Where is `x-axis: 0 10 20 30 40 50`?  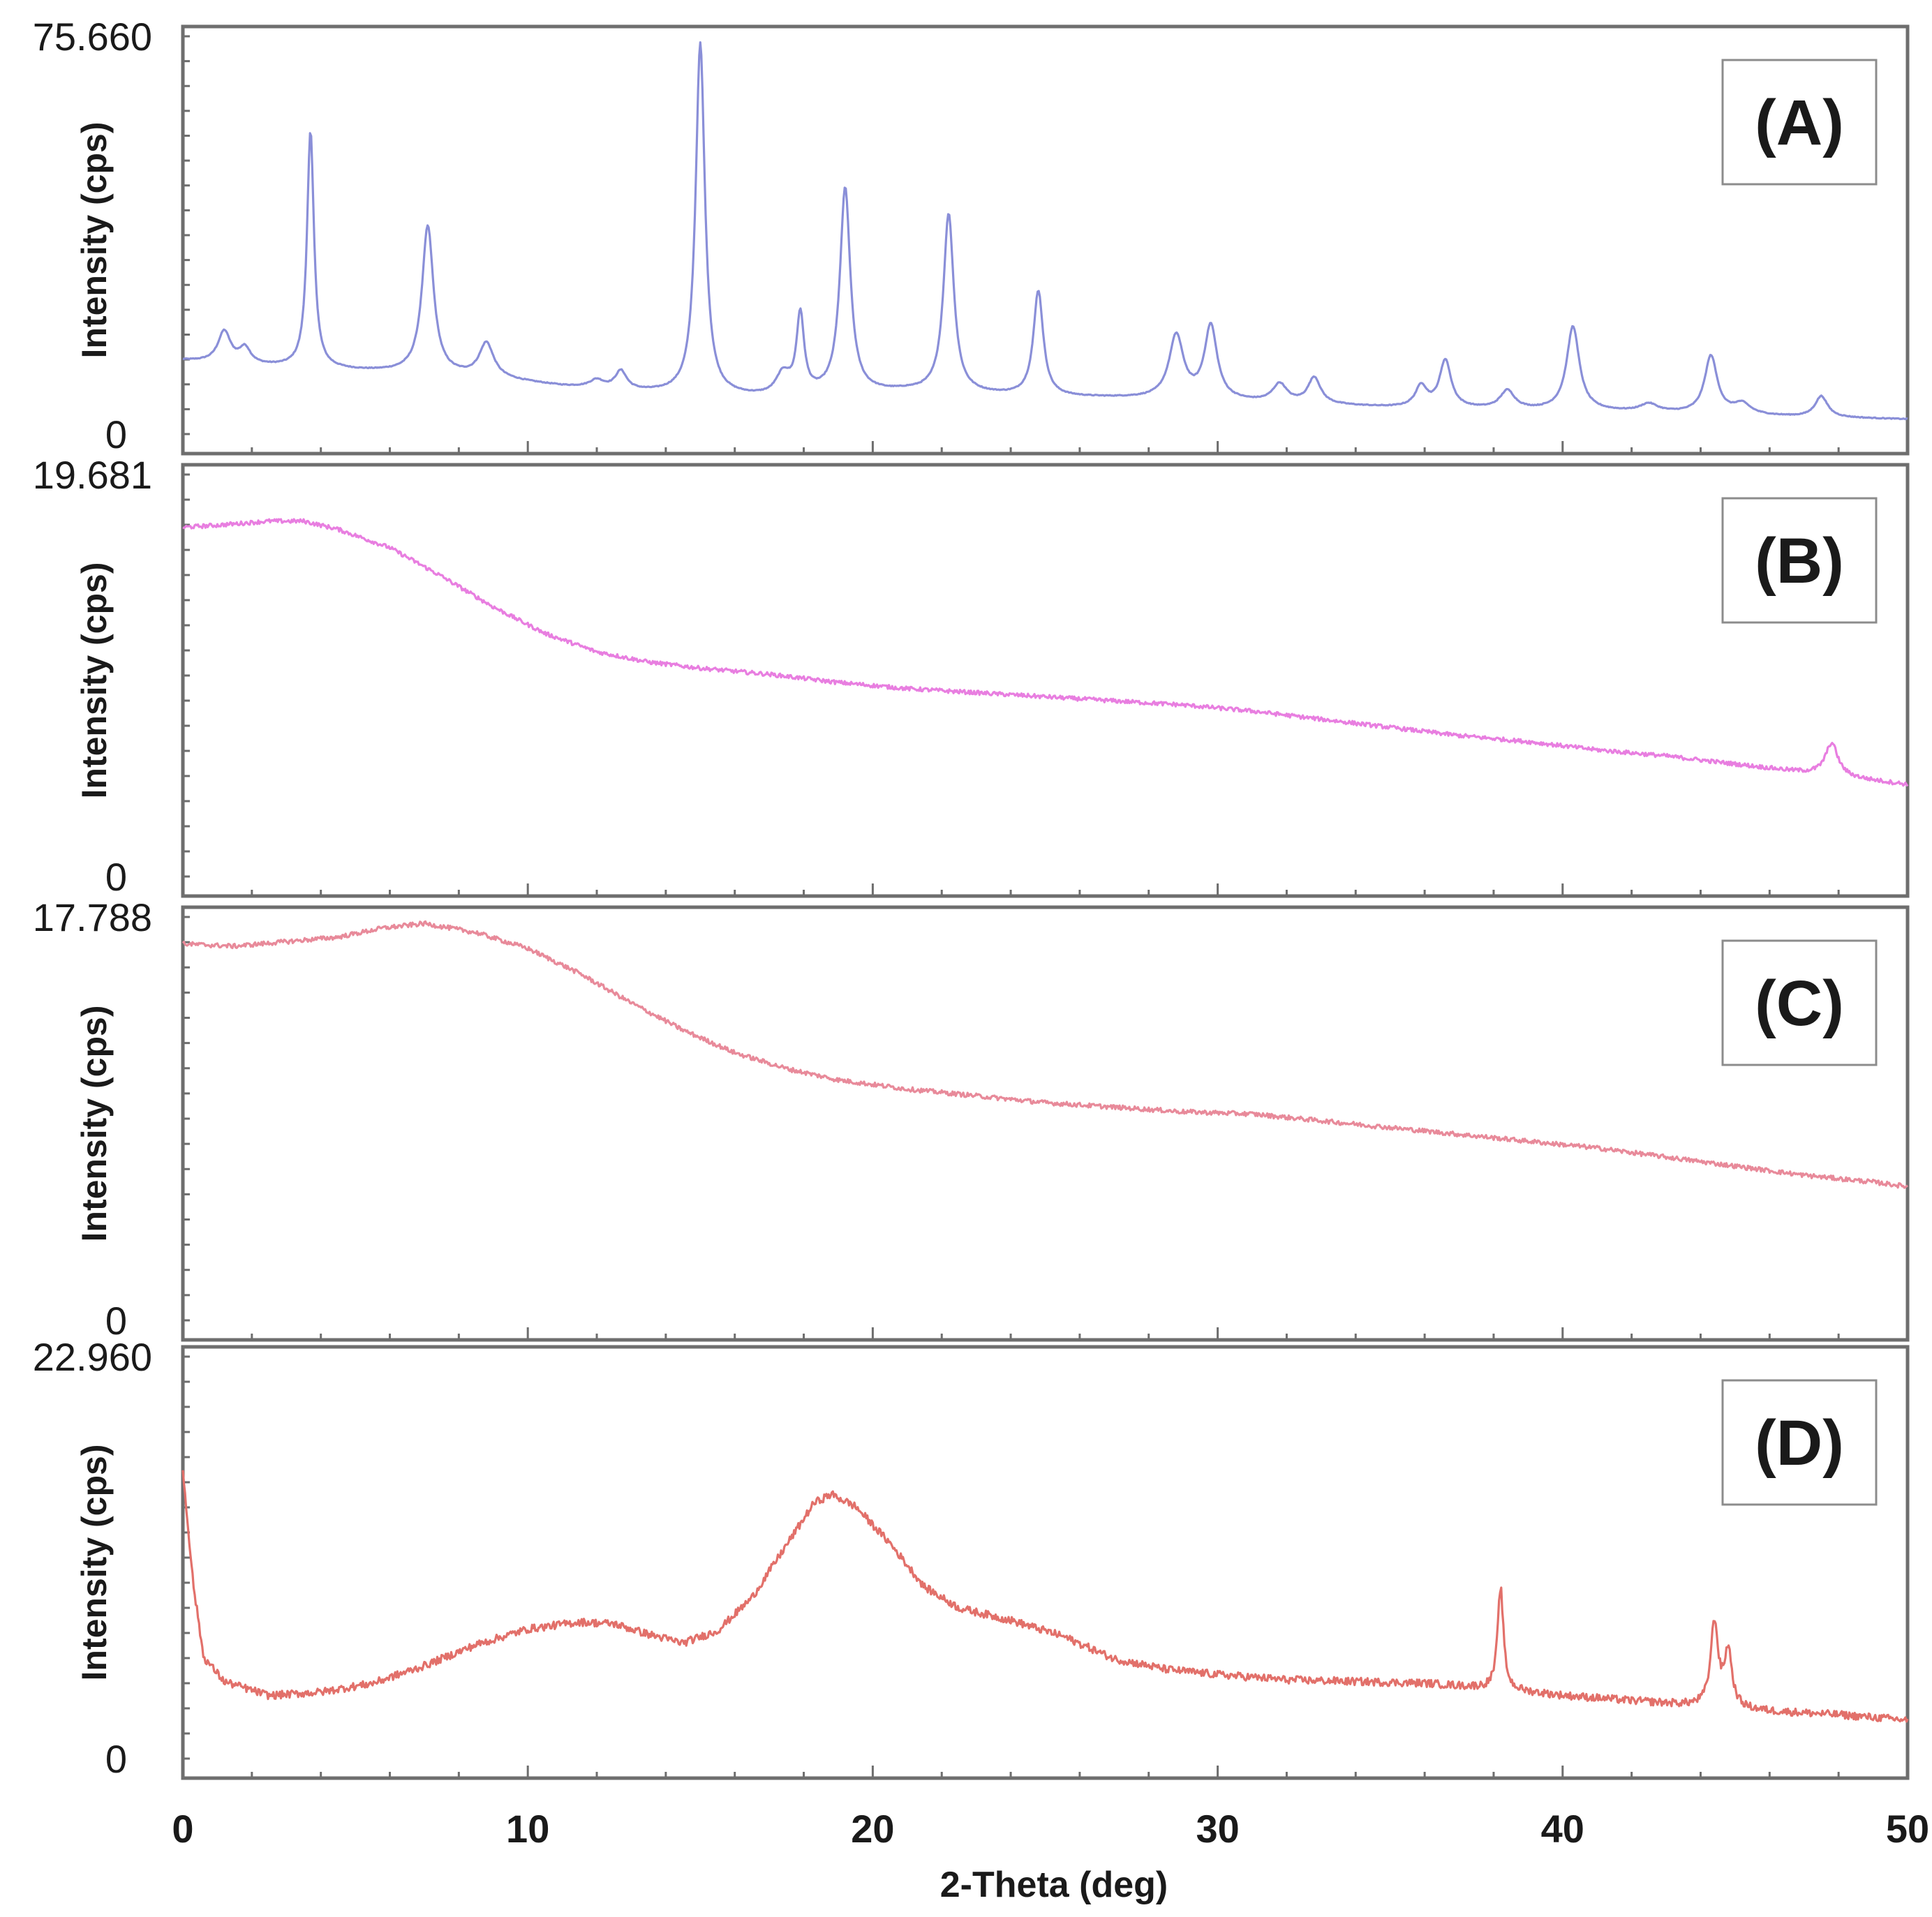 x-axis: 0 10 20 30 40 50 is located at coordinates (1050, 1829).